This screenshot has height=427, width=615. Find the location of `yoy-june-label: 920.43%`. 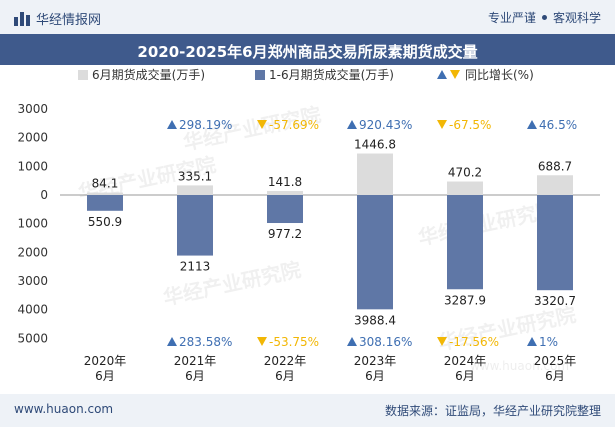

yoy-june-label: 920.43% is located at coordinates (385, 125).